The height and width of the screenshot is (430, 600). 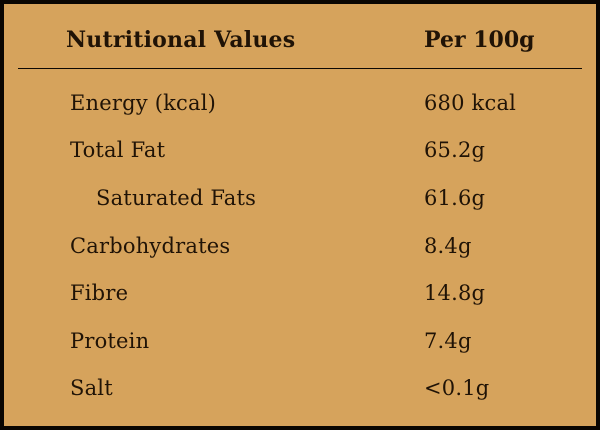 What do you see at coordinates (479, 40) in the screenshot?
I see `table-header-per-100g: Per 100g` at bounding box center [479, 40].